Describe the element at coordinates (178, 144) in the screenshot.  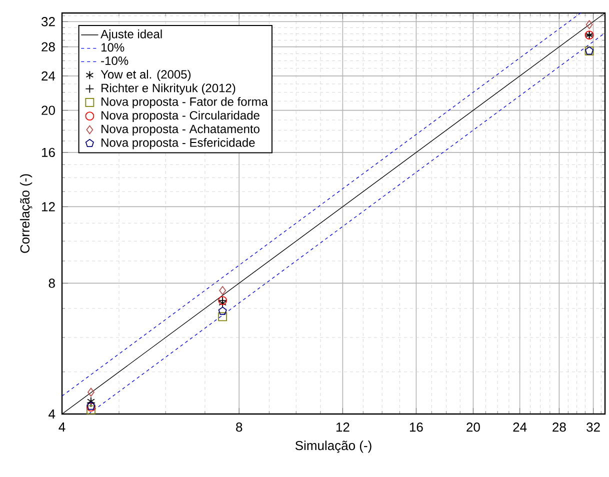
I see `legend-label: Nova proposta - Esfericidade` at that location.